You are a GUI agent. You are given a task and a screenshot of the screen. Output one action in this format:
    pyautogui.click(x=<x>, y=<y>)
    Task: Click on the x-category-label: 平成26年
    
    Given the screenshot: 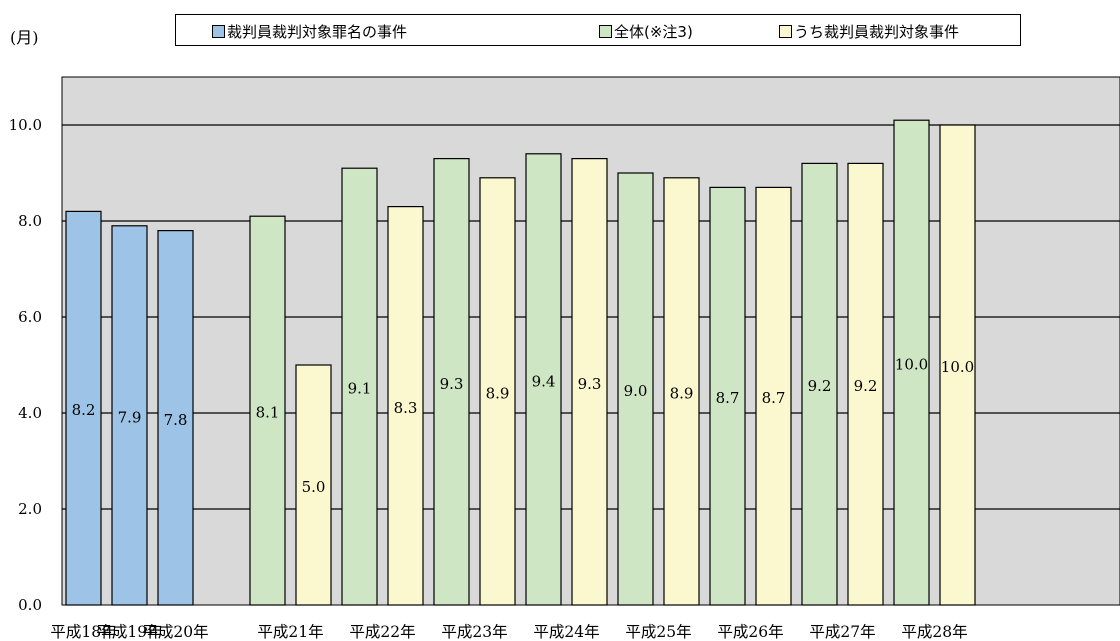 What is the action you would take?
    pyautogui.click(x=750, y=632)
    